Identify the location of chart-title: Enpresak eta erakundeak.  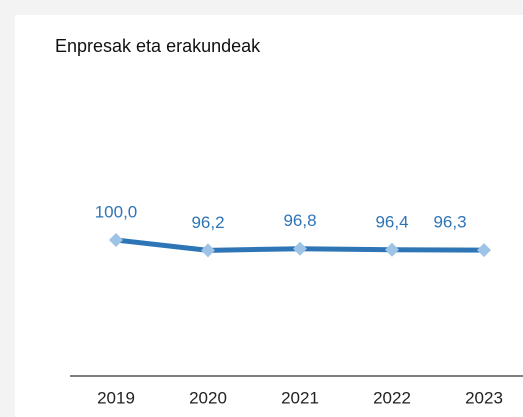
(158, 46).